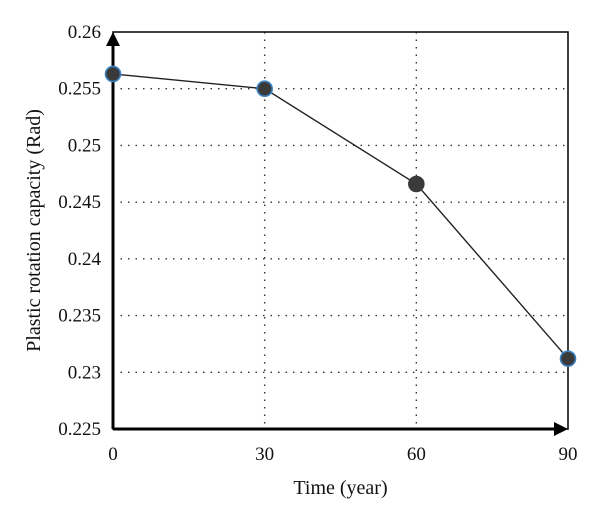  I want to click on x-tick-label: 90, so click(568, 454).